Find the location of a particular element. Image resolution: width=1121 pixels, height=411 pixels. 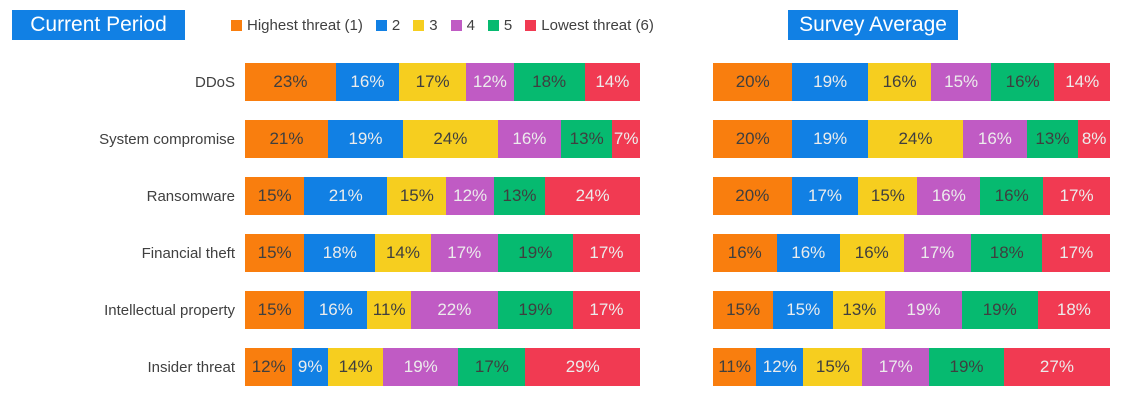

bar-row: Intellectual property 15% 16% 11% 22% 19% 17% is located at coordinates (320, 310).